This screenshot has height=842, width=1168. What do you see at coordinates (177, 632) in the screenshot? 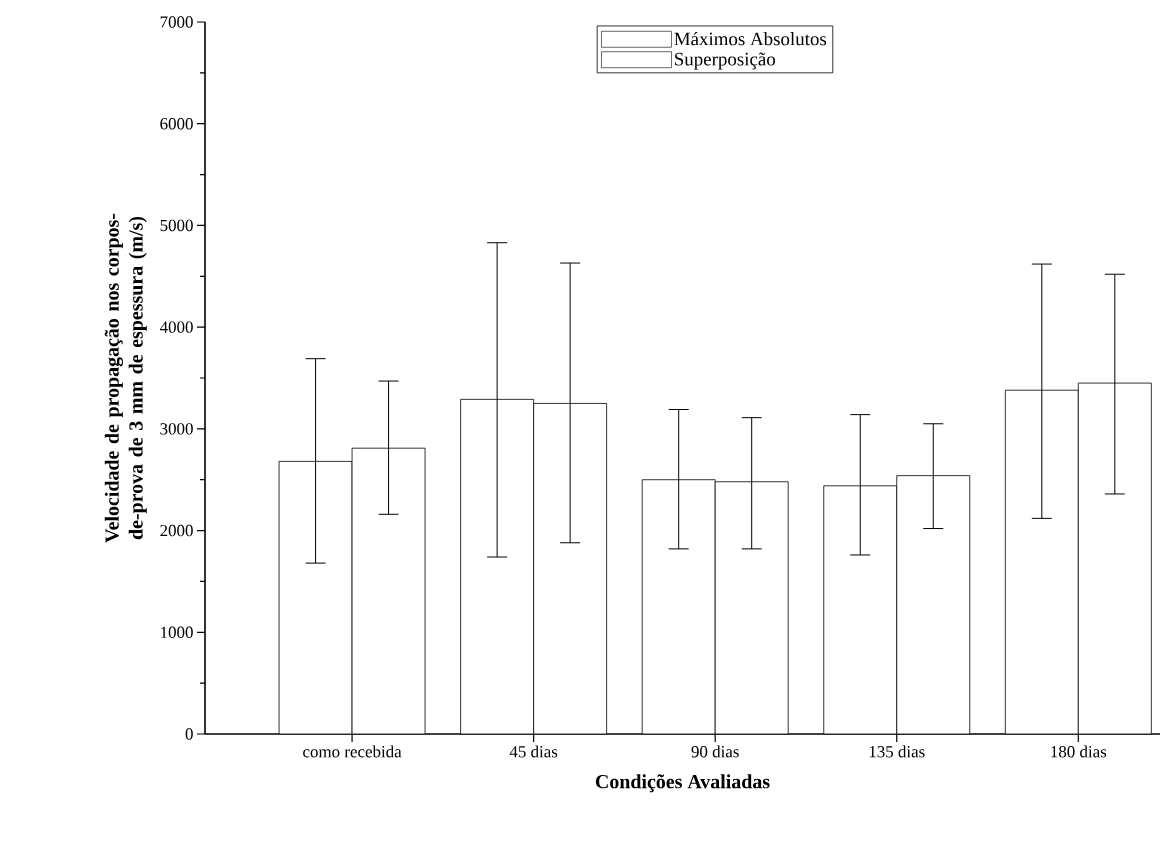
I see `y-tick-label: 1000` at bounding box center [177, 632].